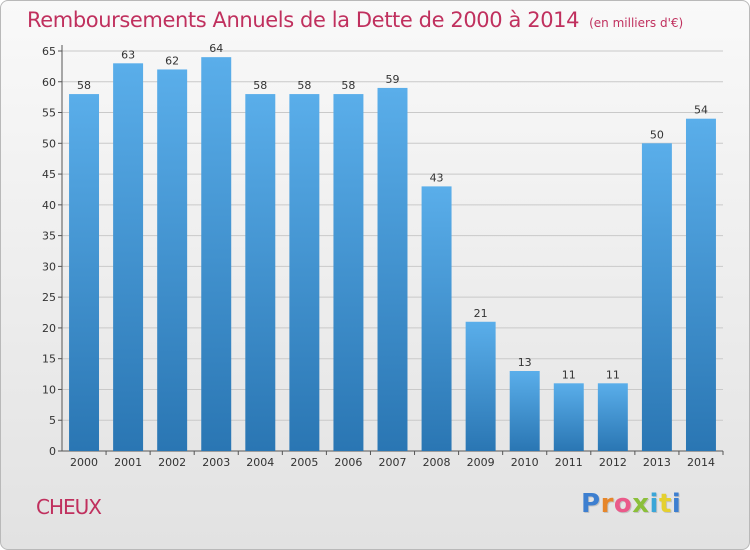  Describe the element at coordinates (128, 462) in the screenshot. I see `x-tick-label: 2001` at that location.